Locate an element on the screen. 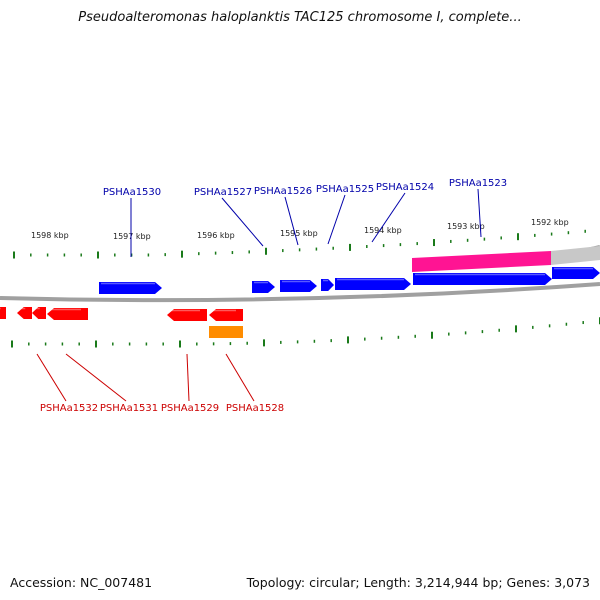  forward-gene-label: PSHAa1525 is located at coordinates (345, 189).